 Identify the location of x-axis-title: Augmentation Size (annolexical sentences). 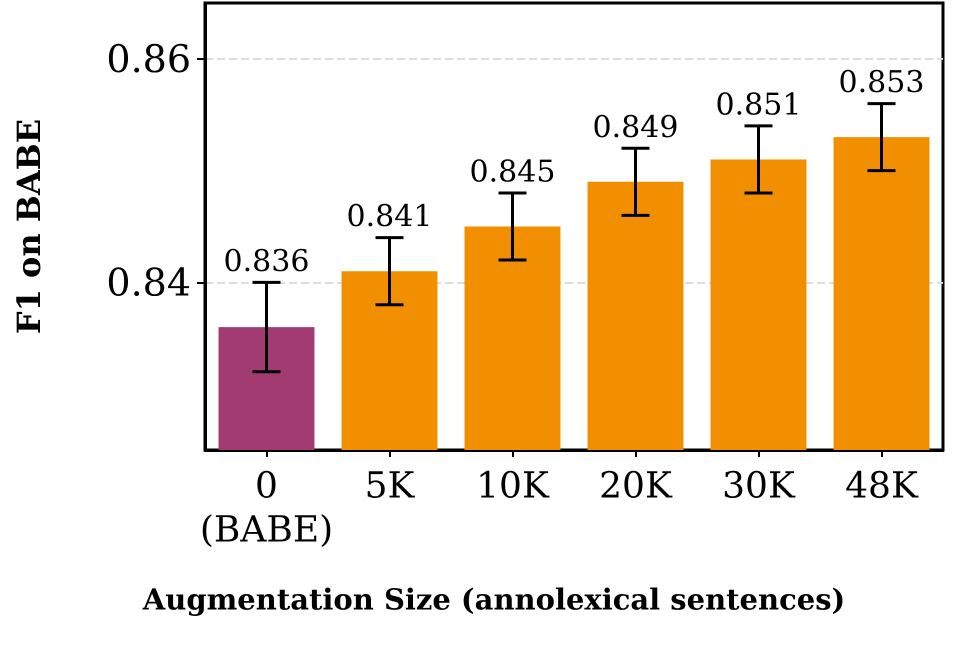
(494, 599).